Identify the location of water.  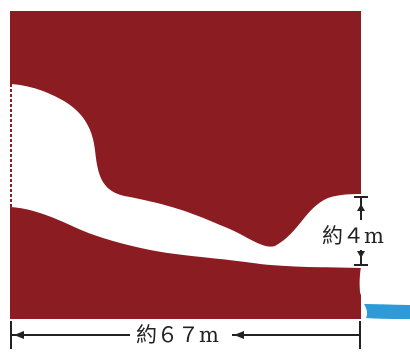
(387, 311).